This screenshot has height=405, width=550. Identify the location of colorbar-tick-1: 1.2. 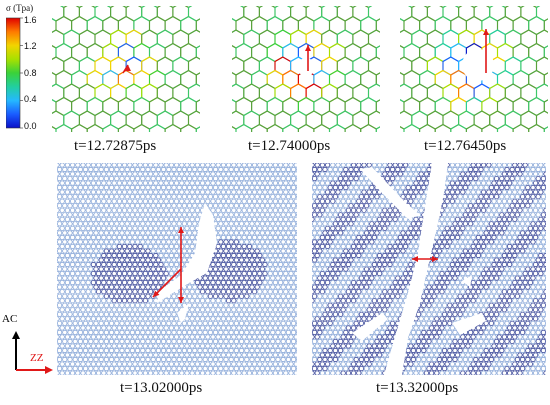
(30, 46).